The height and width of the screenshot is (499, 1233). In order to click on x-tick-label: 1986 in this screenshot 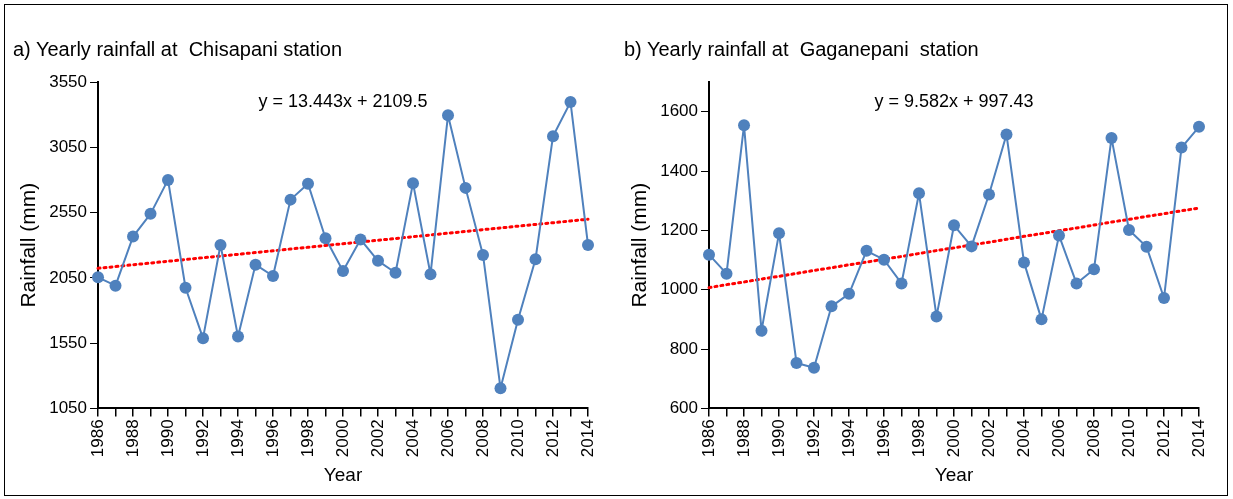, I will do `click(97, 438)`.